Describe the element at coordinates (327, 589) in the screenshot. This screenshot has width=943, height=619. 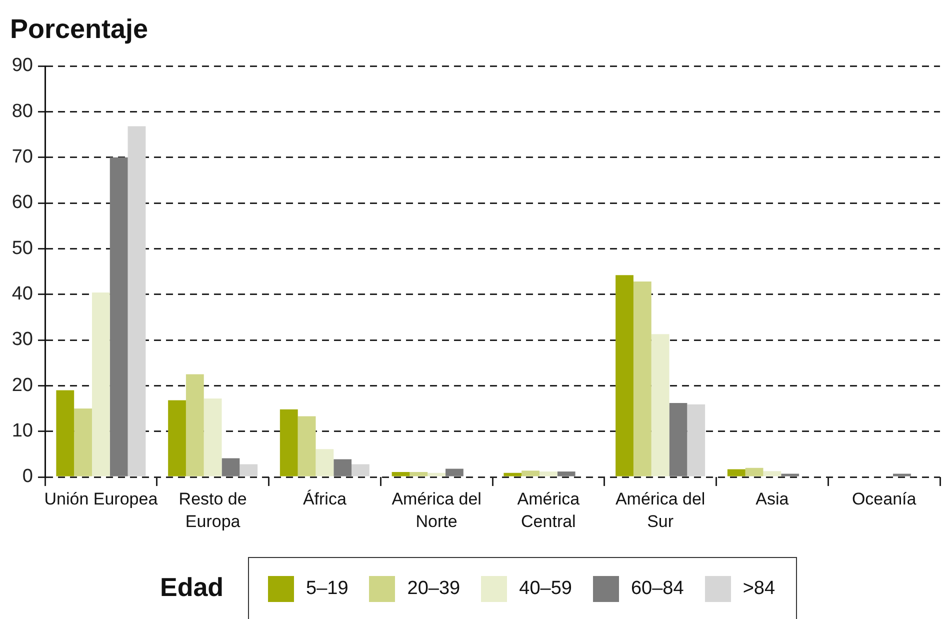
I see `legend-label: 5–19` at that location.